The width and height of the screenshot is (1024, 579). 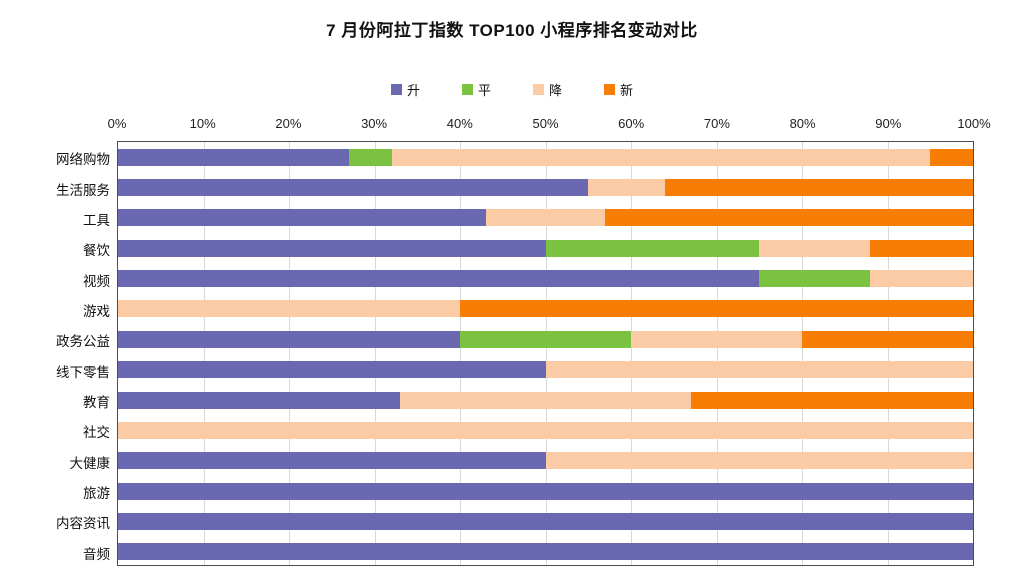 What do you see at coordinates (96, 251) in the screenshot?
I see `category-label: 餐饮` at bounding box center [96, 251].